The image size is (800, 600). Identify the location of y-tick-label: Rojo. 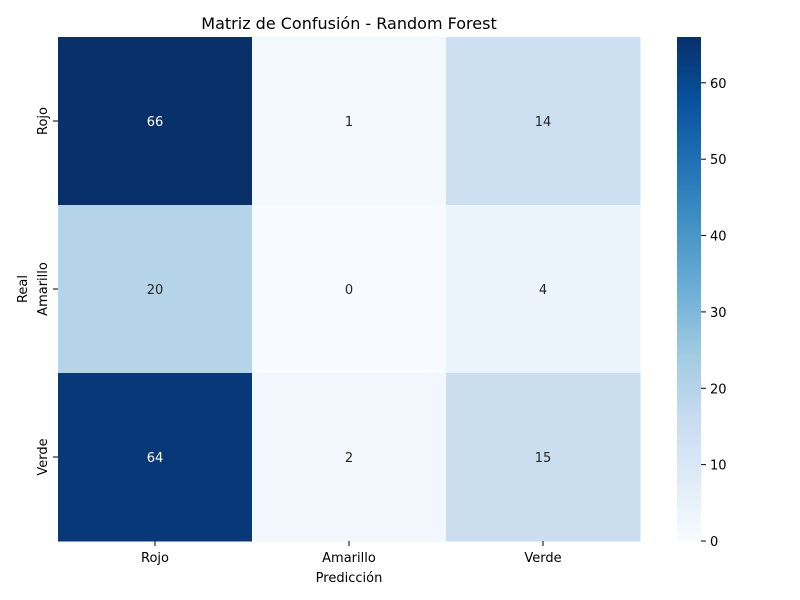
(43, 121).